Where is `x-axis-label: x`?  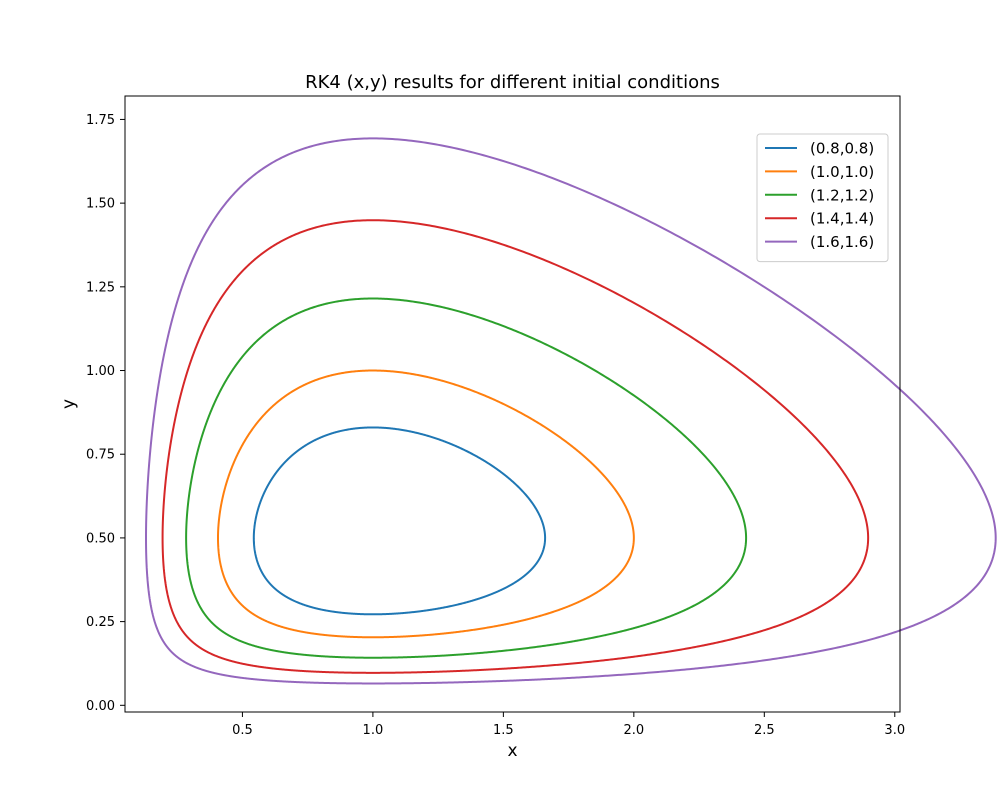
x-axis-label: x is located at coordinates (512, 751).